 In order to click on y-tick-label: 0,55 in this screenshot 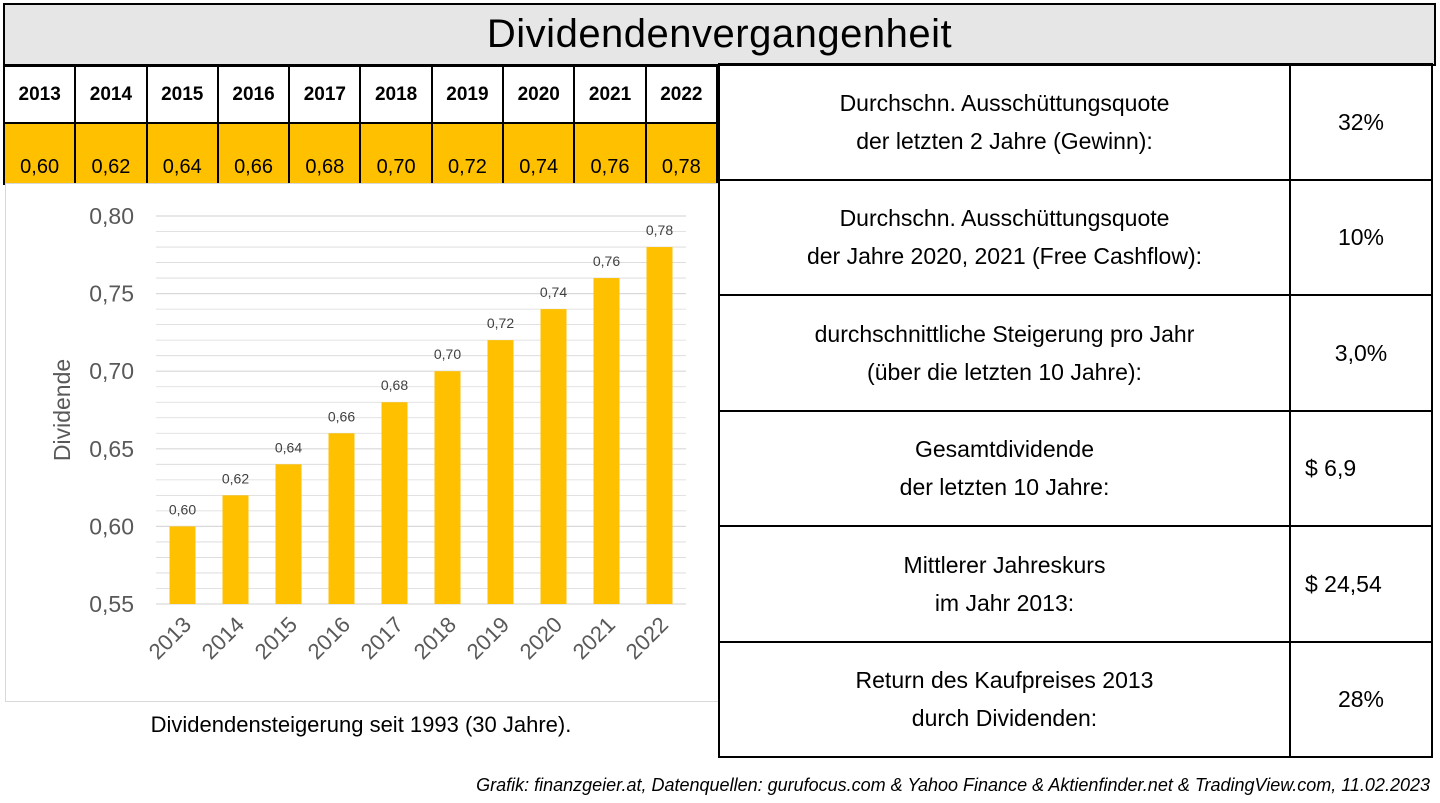, I will do `click(111, 604)`.